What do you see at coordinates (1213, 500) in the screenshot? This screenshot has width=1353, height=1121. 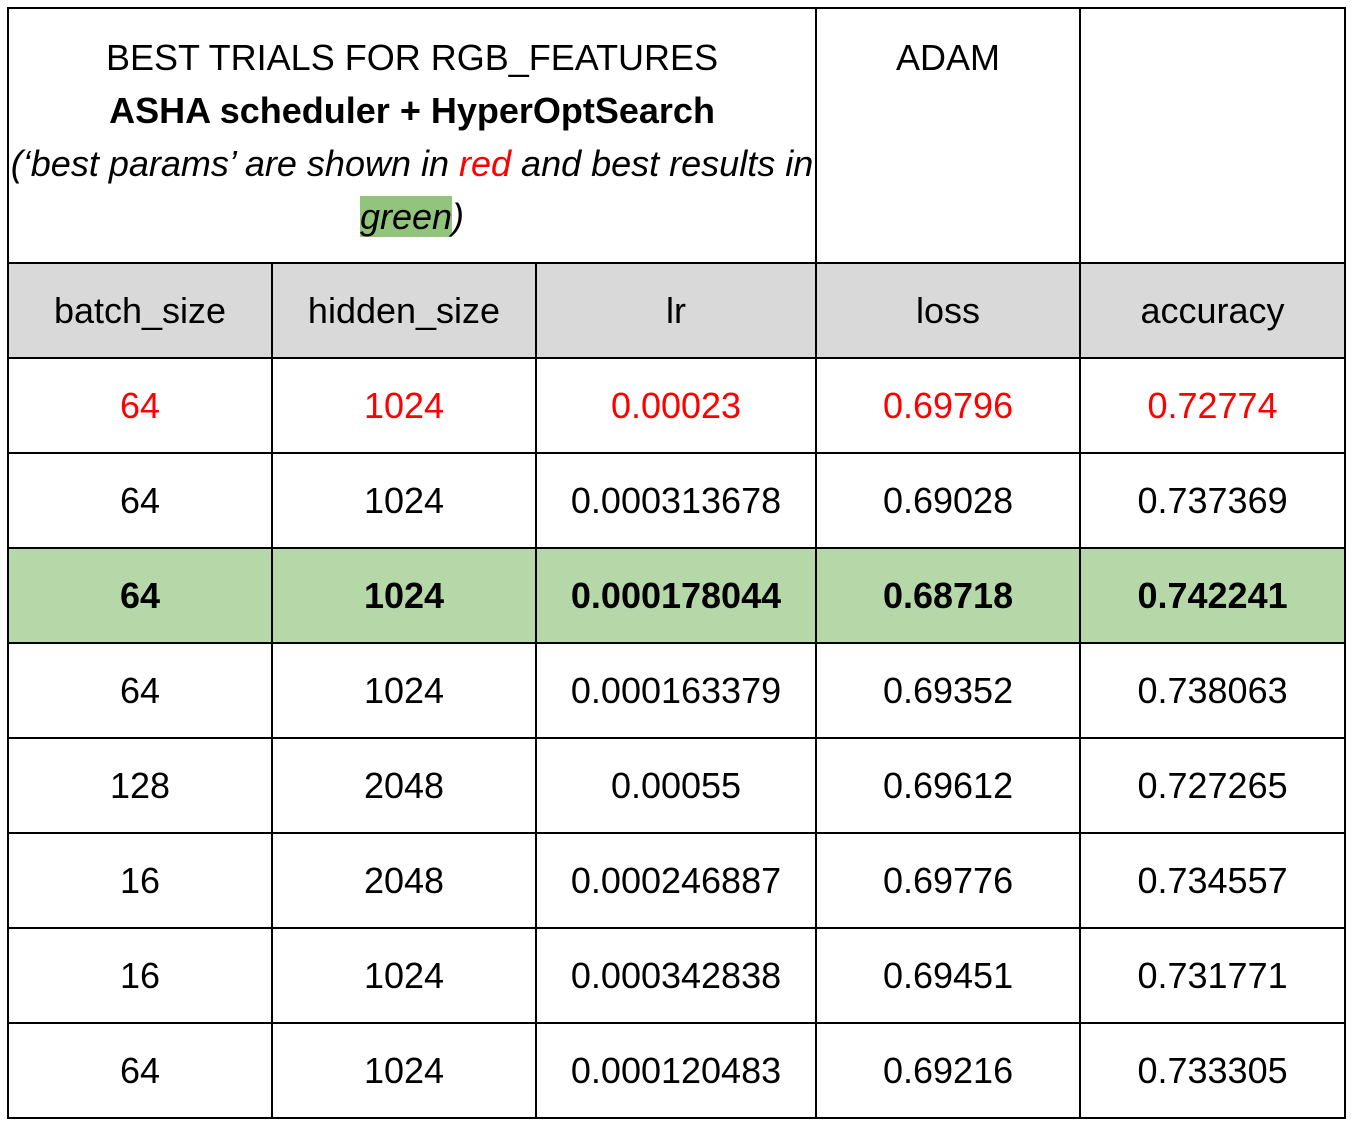 I see `cell-accuracy: 0.737369` at bounding box center [1213, 500].